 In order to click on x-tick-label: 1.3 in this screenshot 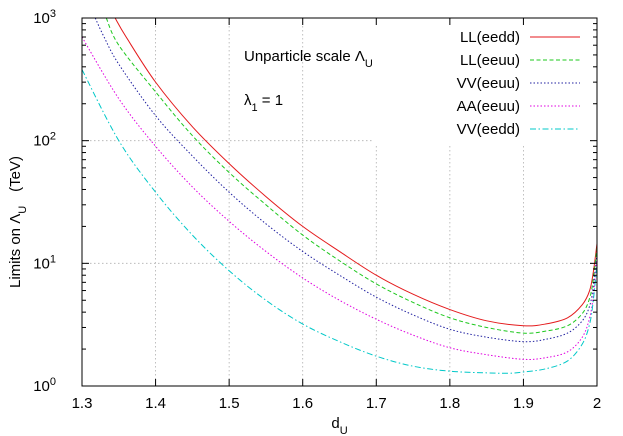, I will do `click(82, 403)`.